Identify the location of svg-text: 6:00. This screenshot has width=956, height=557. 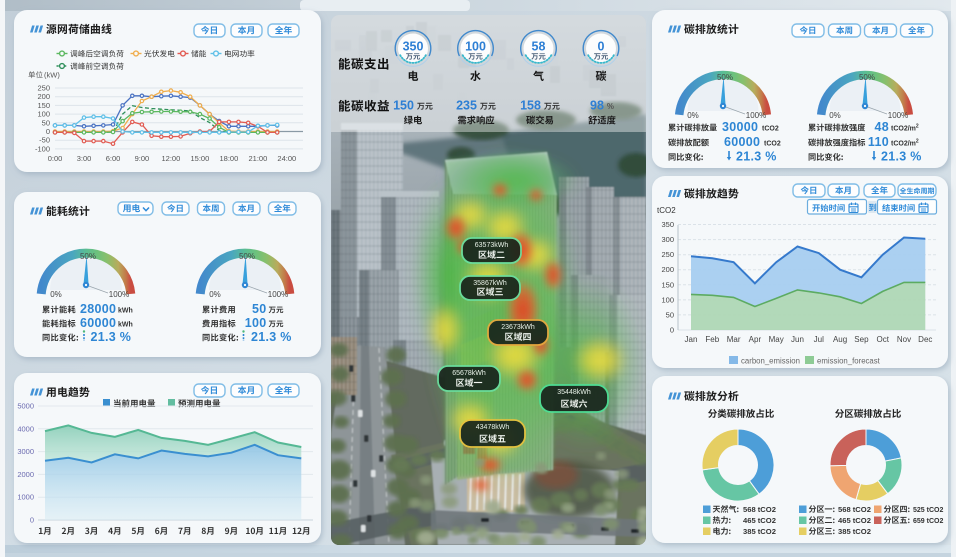
(113, 158).